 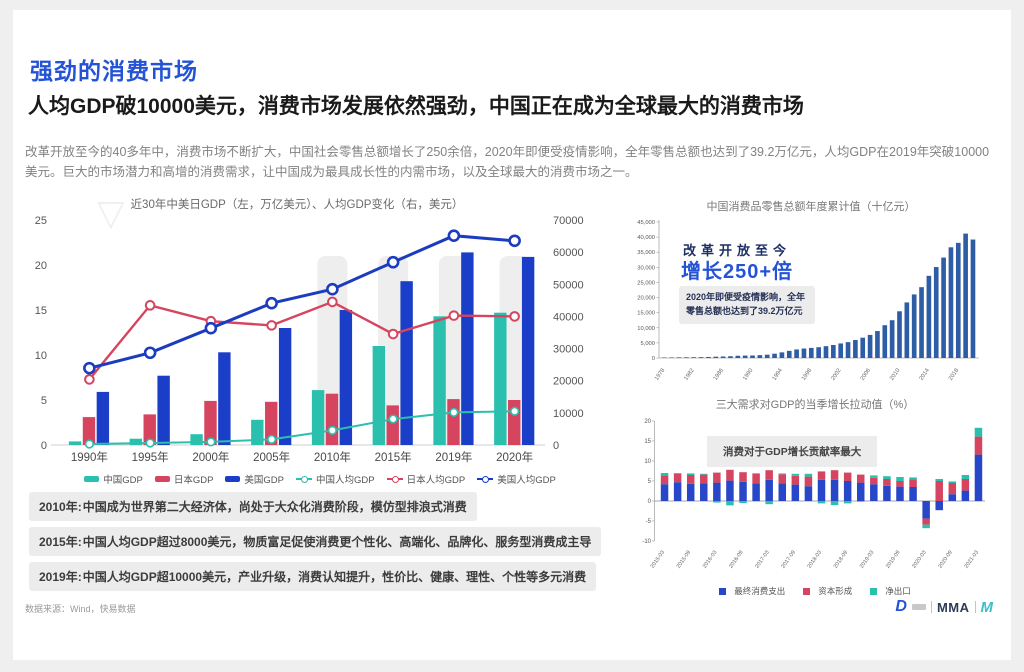 I want to click on x-axis-label: 2018-03, so click(x=815, y=560).